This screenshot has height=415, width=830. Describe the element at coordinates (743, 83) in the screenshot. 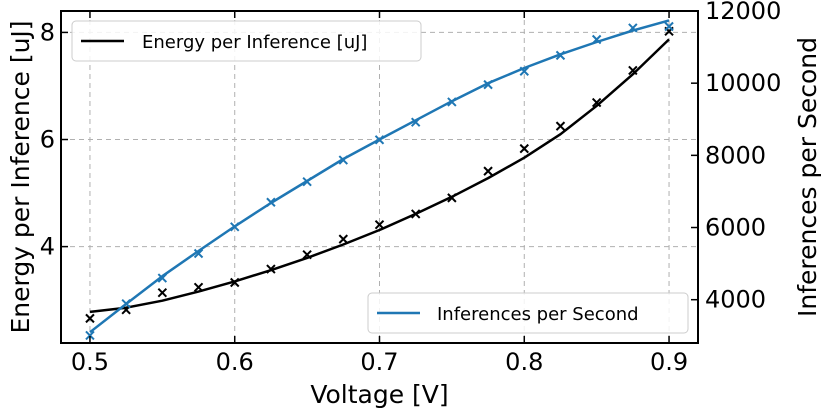

I see `right-y-tick-label: 10000` at that location.